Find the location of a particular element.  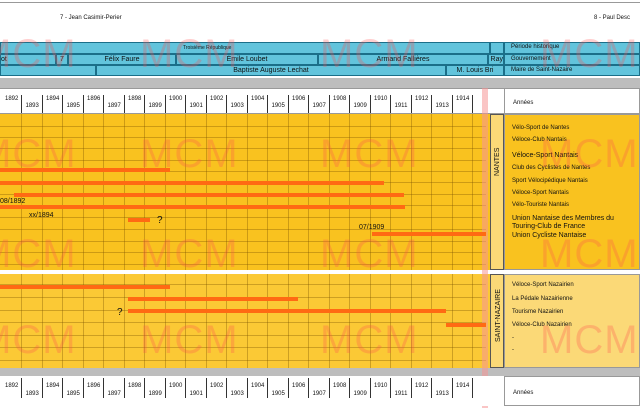

top-tick-1909 is located at coordinates (370, 104).